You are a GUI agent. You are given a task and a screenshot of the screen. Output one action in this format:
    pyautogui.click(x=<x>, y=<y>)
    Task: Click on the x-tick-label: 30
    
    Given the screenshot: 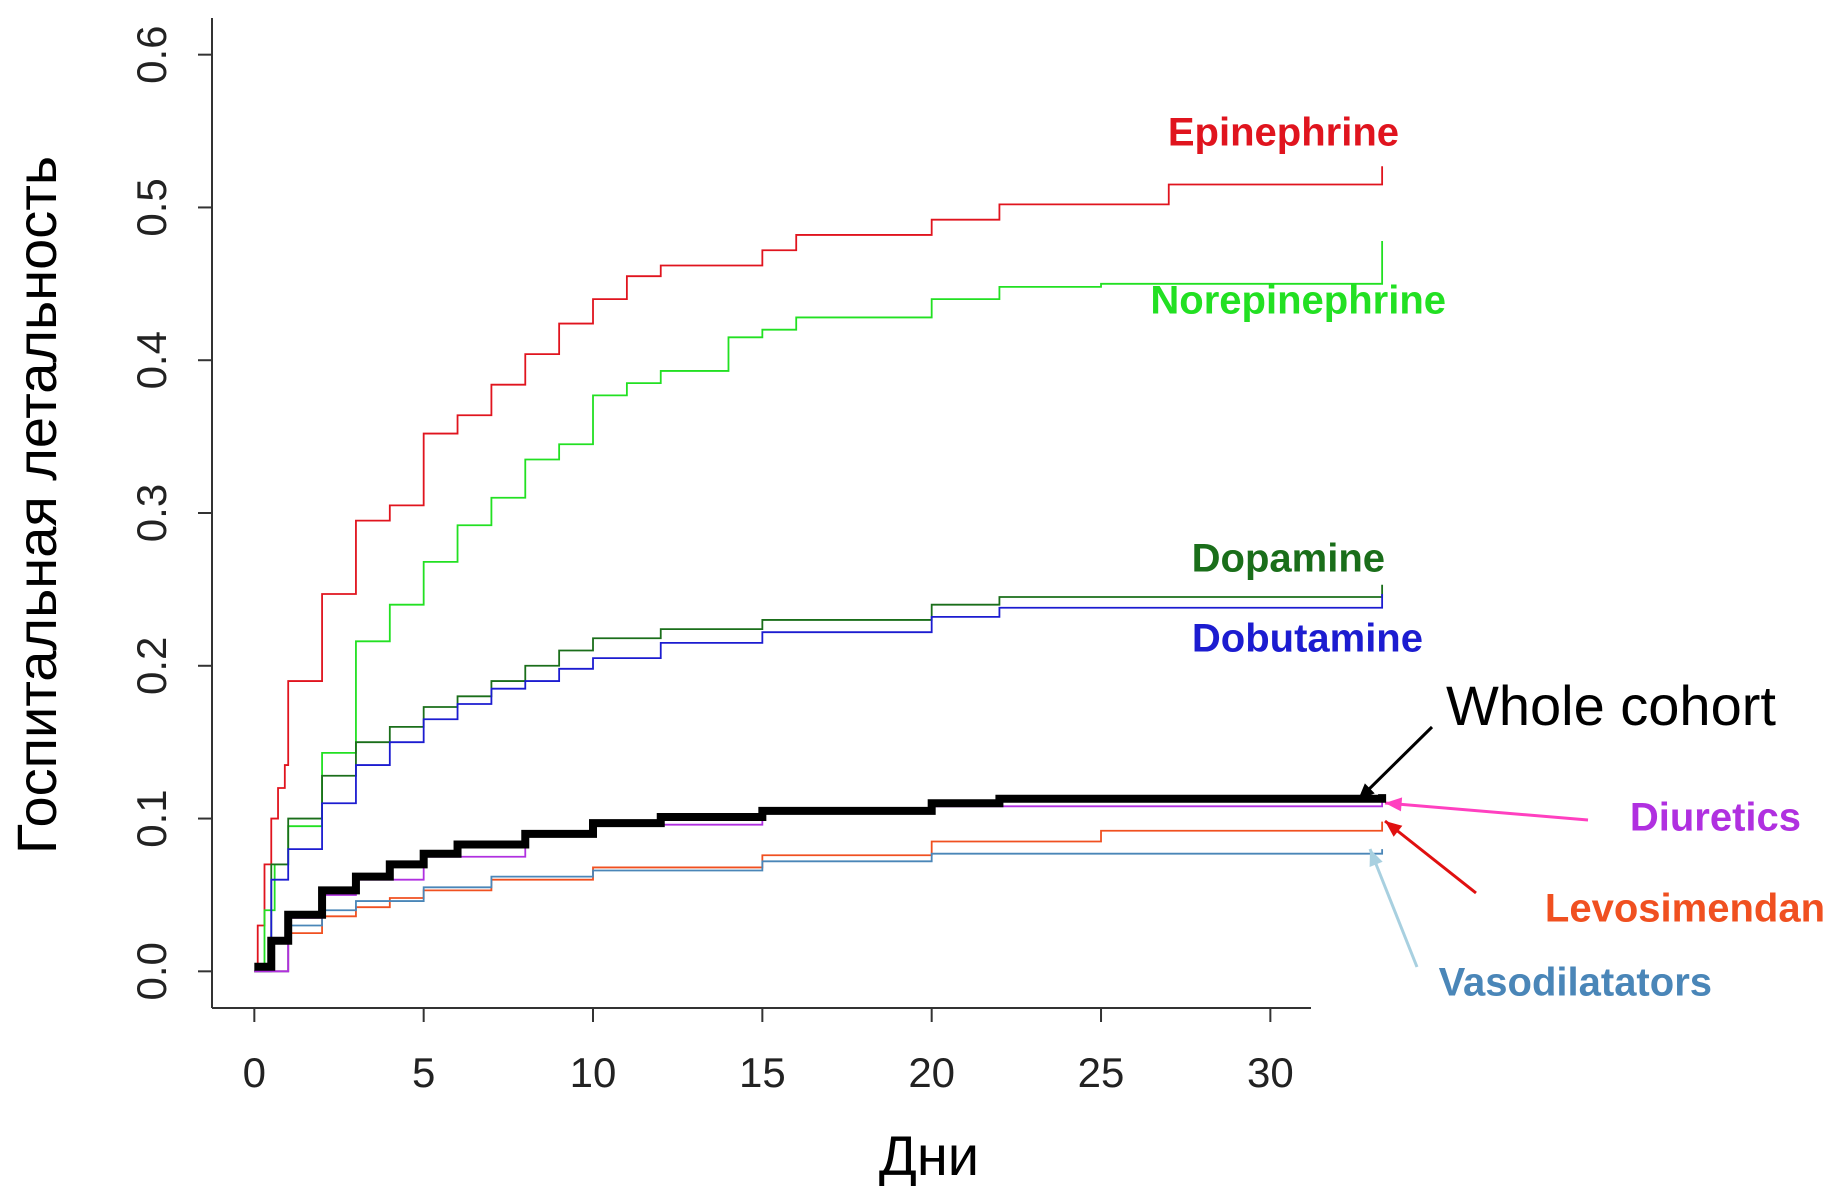 What is the action you would take?
    pyautogui.click(x=1270, y=1072)
    